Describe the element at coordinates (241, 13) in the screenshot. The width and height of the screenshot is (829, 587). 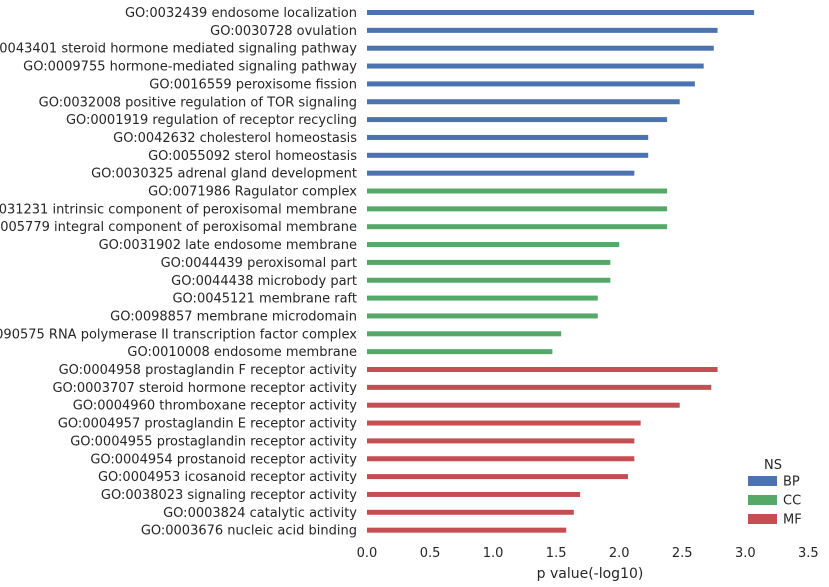
I see `category-label: GO:0032439 endosome localization` at that location.